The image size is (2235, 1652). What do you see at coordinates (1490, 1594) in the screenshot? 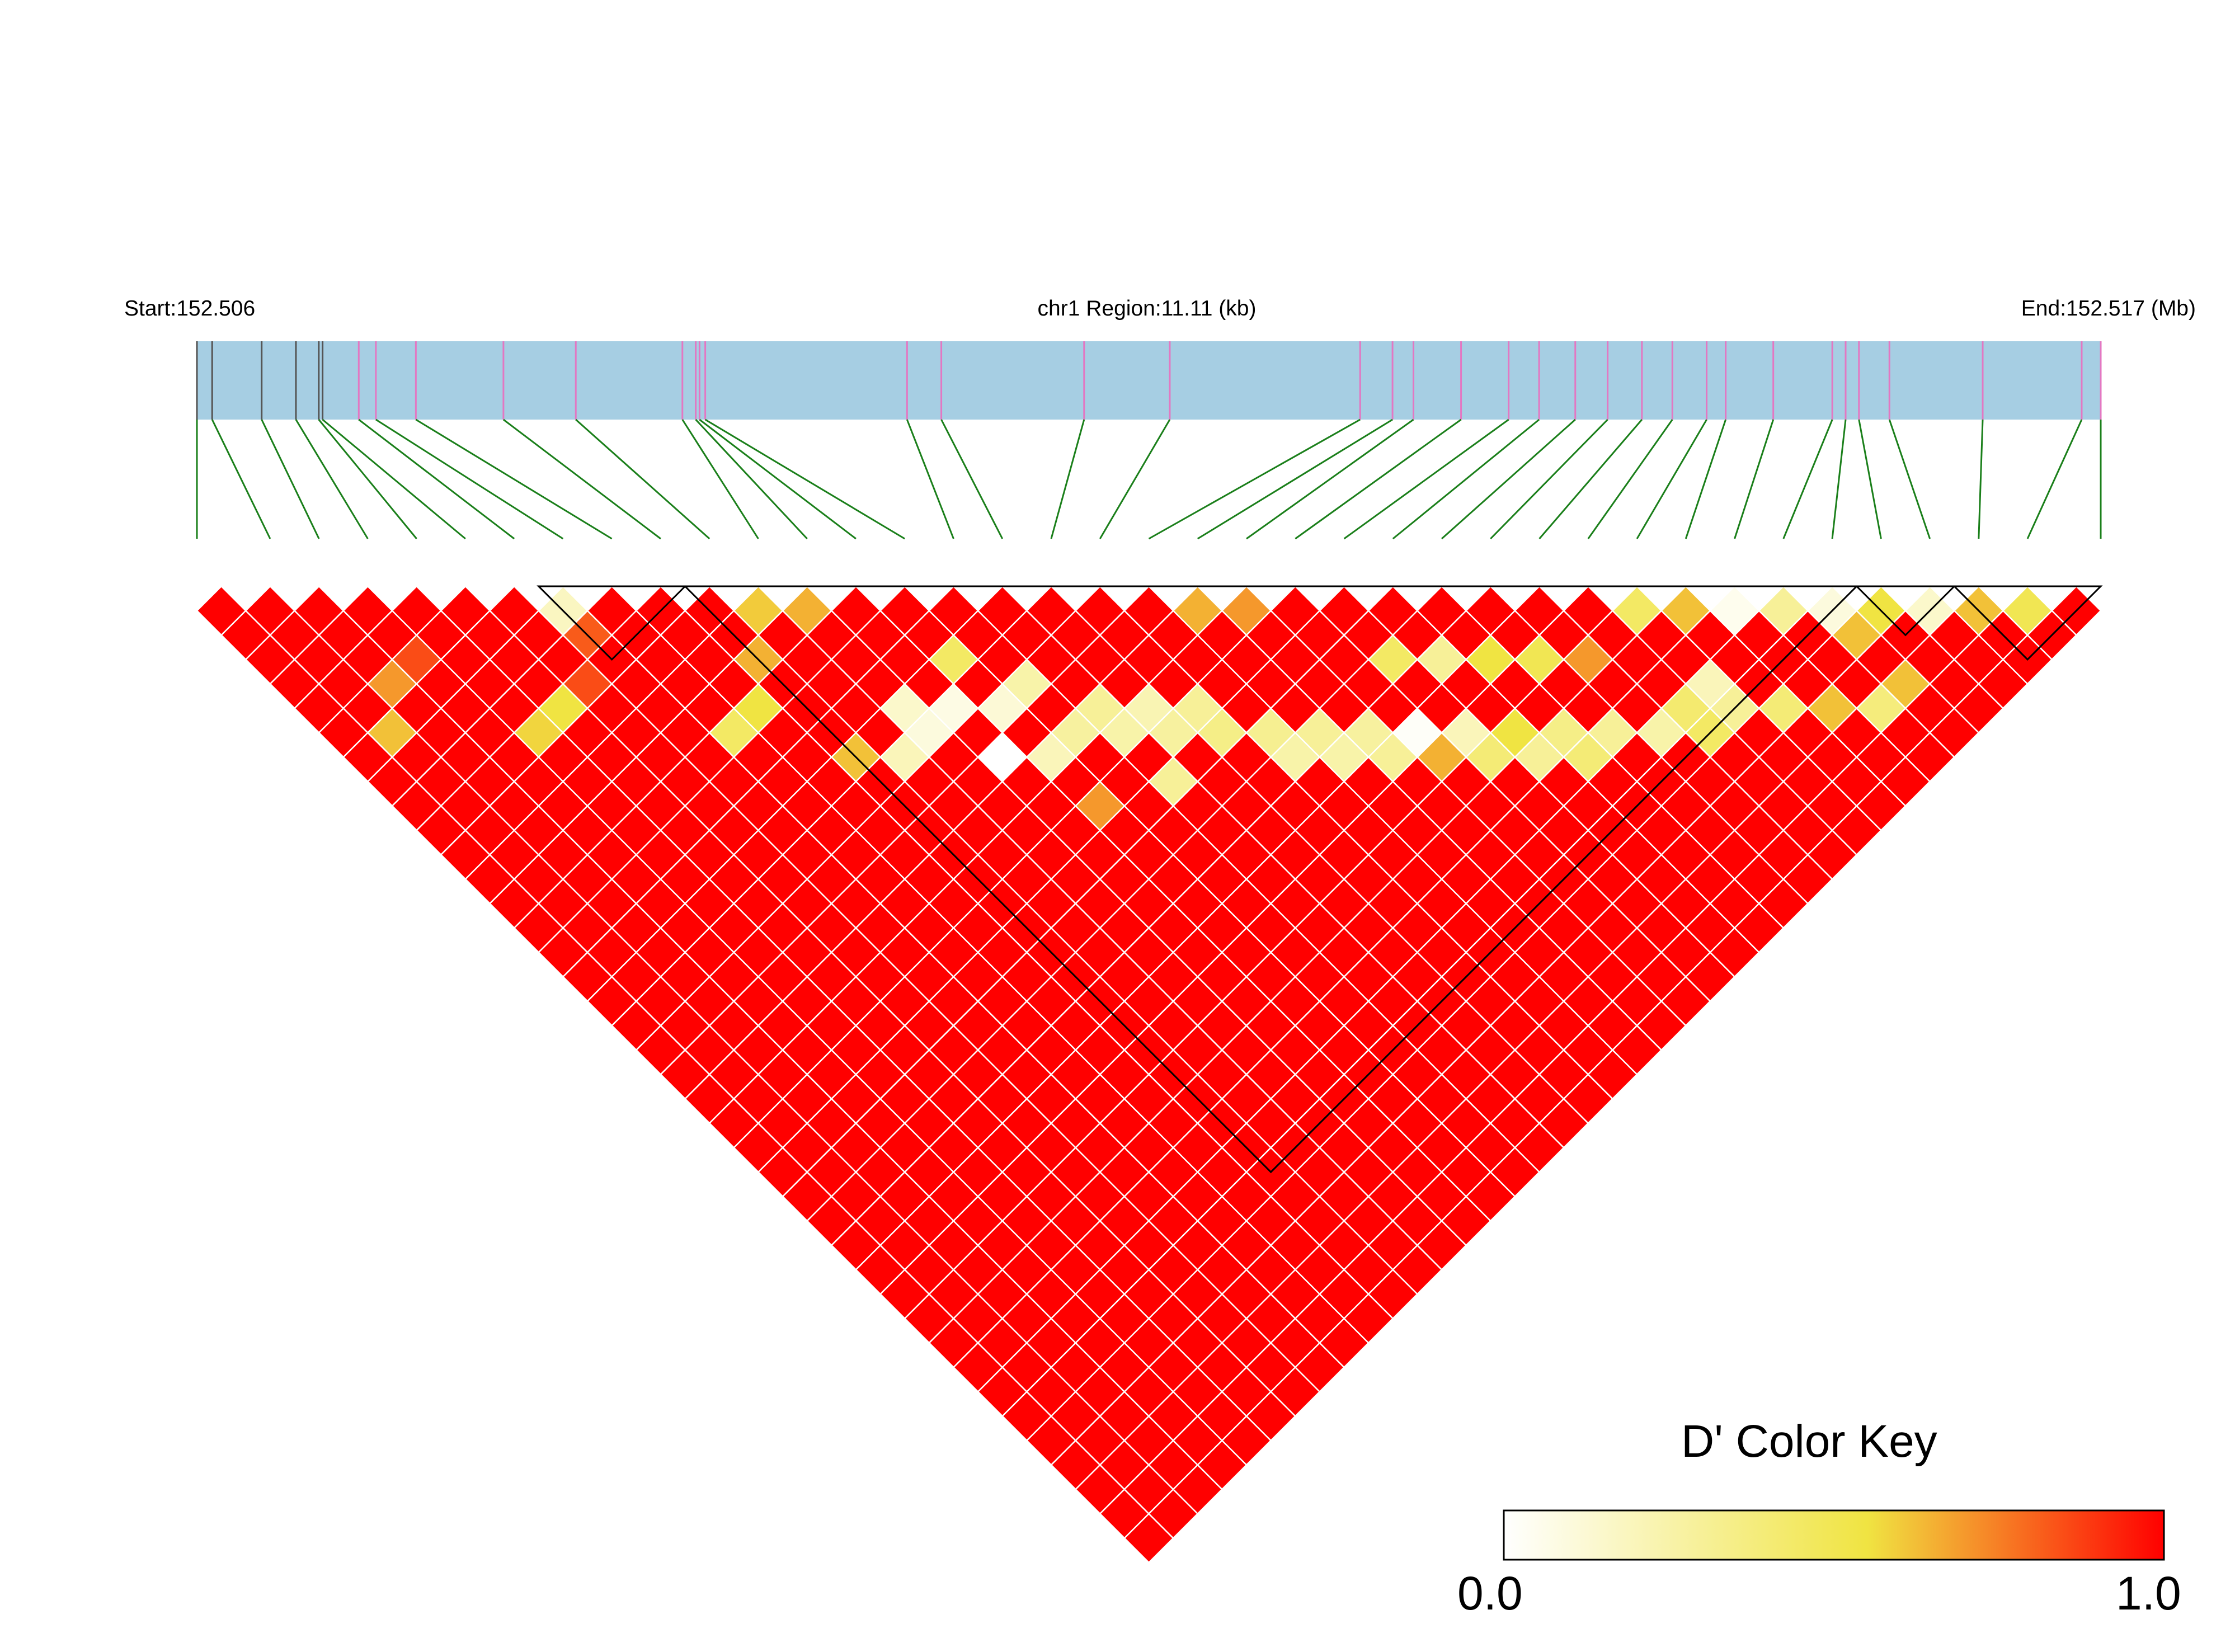
I see `color-key-min-label: 0.0` at bounding box center [1490, 1594].